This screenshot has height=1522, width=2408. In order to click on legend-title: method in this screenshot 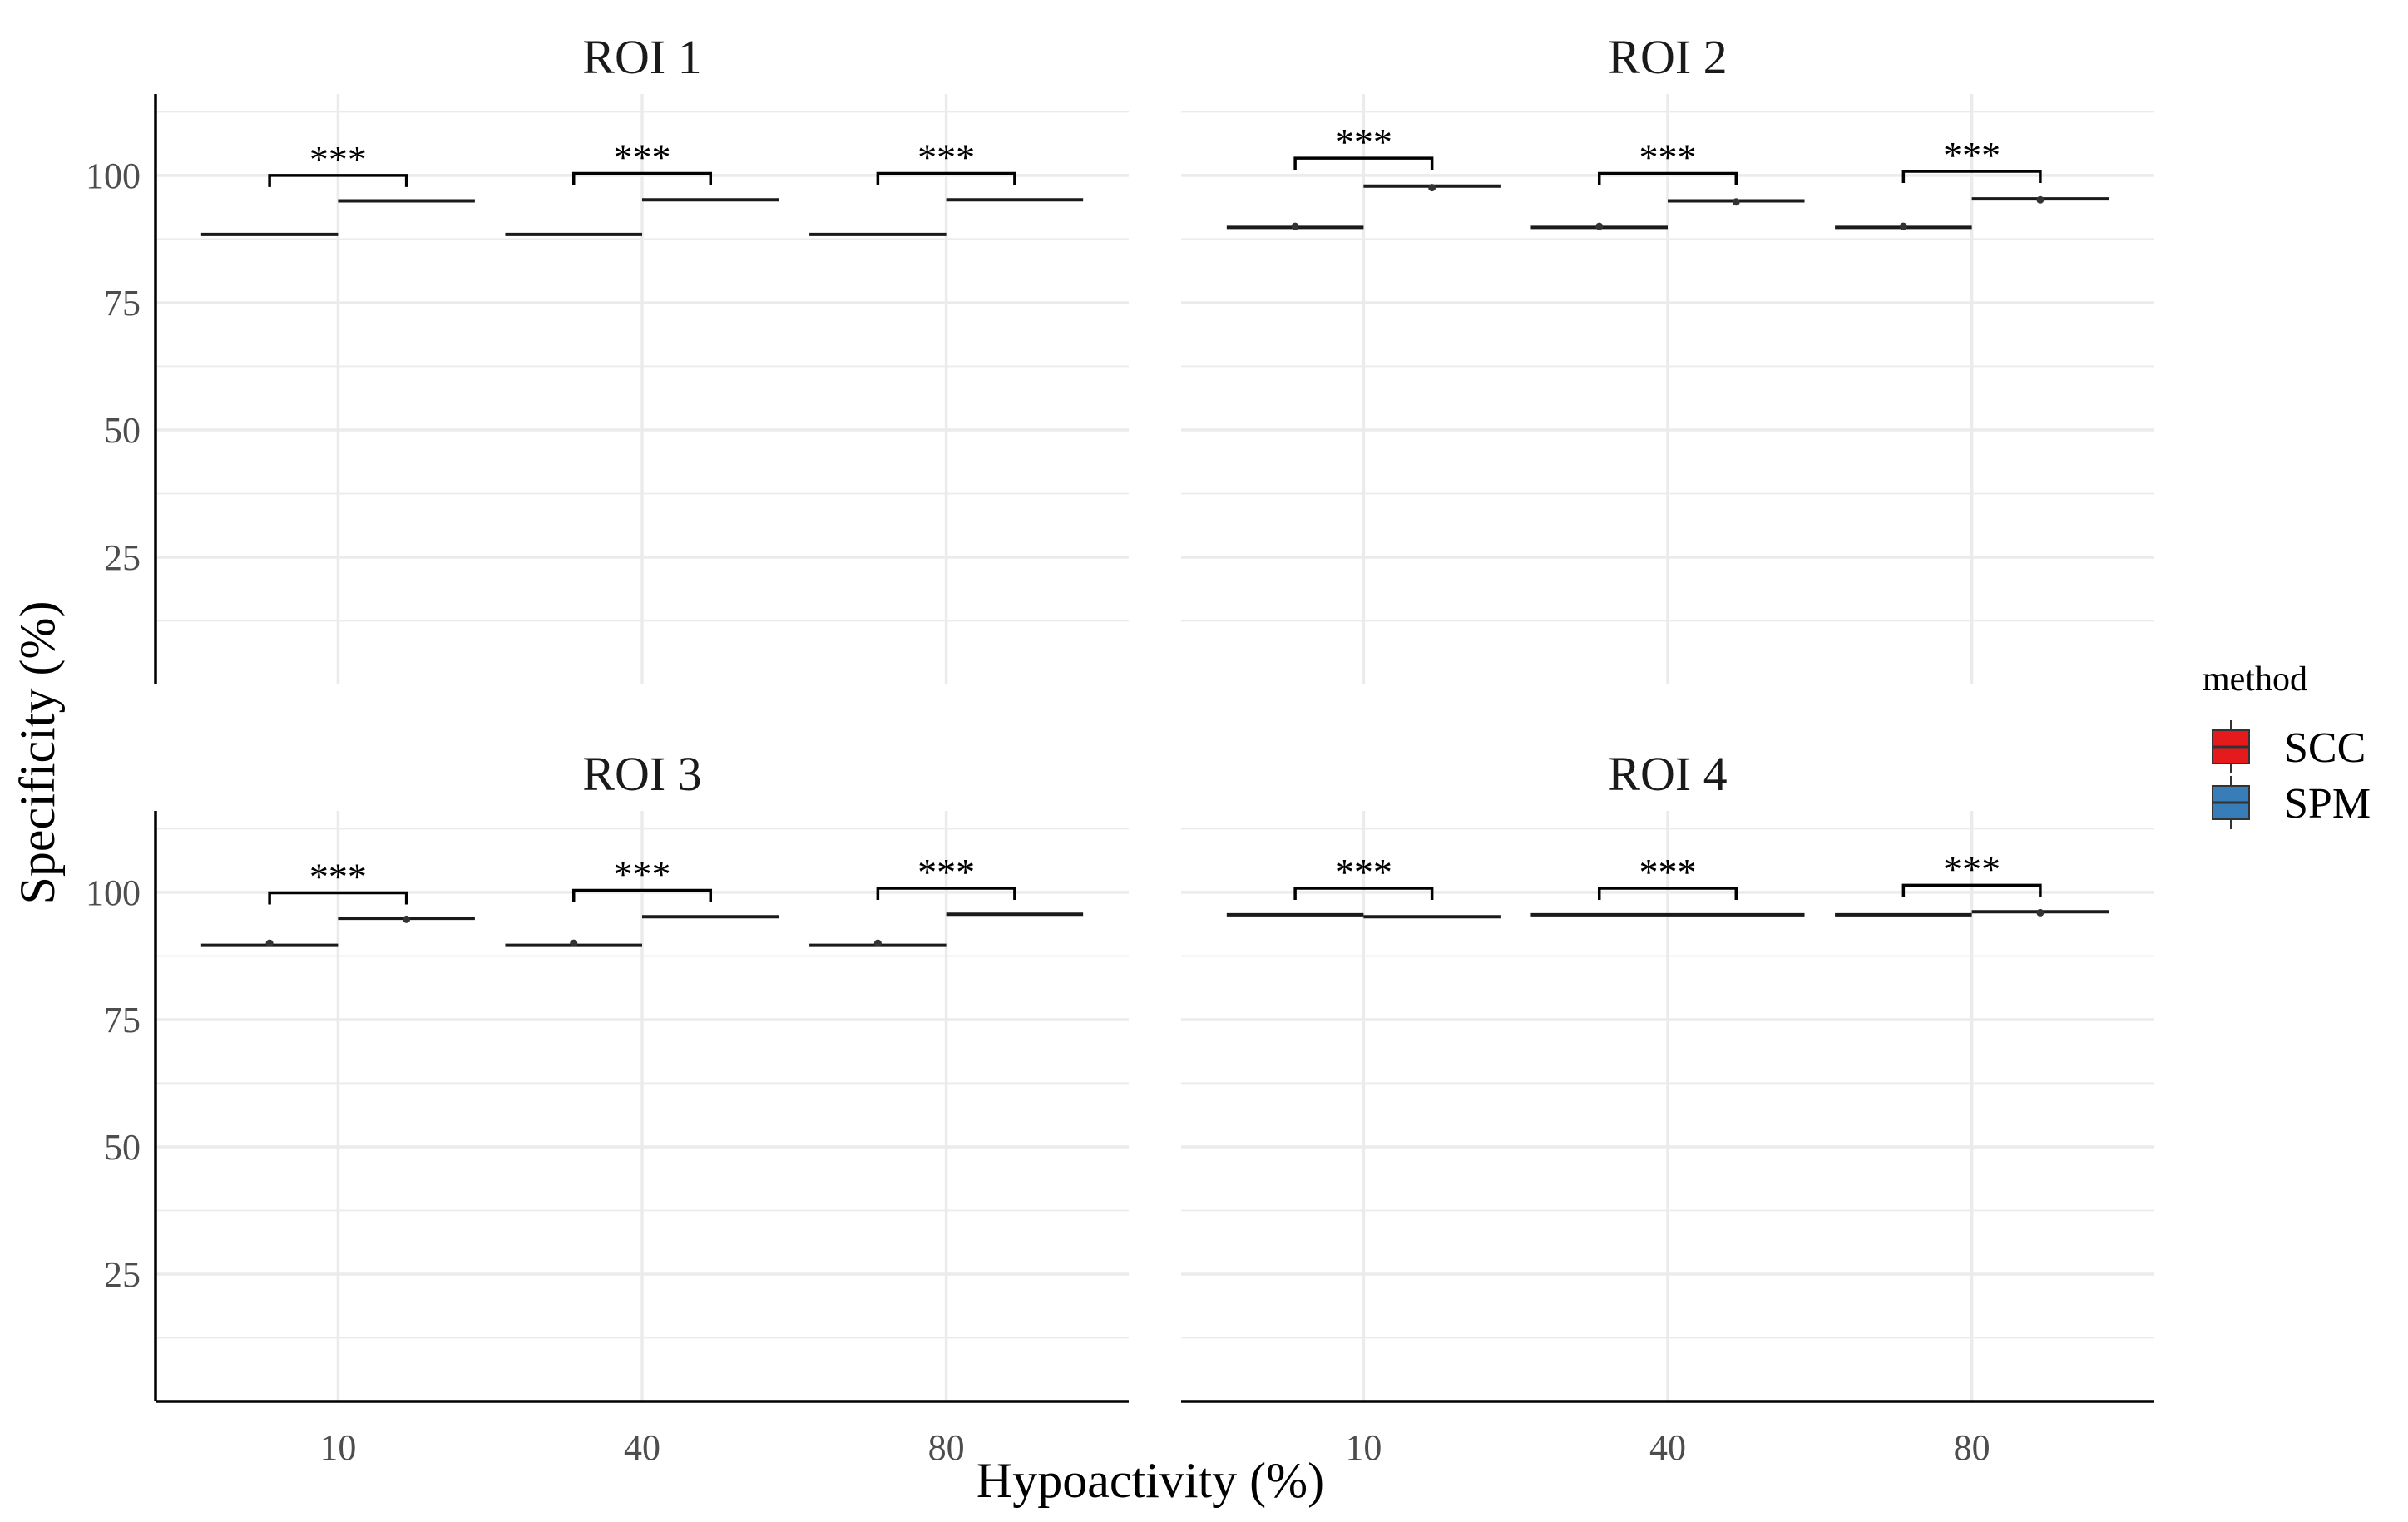, I will do `click(2255, 679)`.